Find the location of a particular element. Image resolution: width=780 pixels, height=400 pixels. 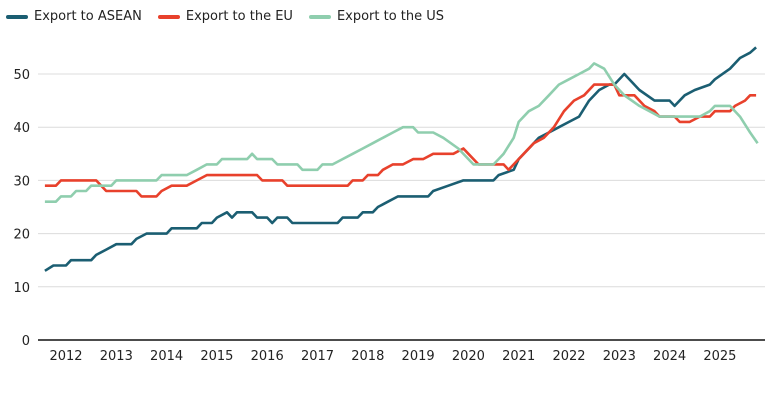

x-tick-label: 2014 is located at coordinates (166, 356).